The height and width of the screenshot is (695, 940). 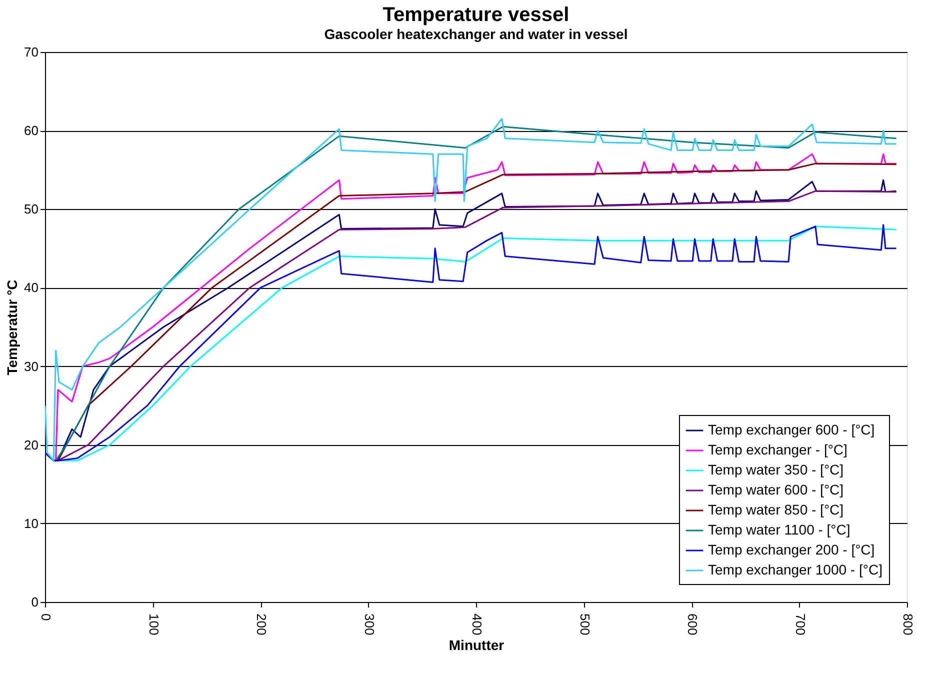 What do you see at coordinates (800, 625) in the screenshot?
I see `x-tick-label: 700` at bounding box center [800, 625].